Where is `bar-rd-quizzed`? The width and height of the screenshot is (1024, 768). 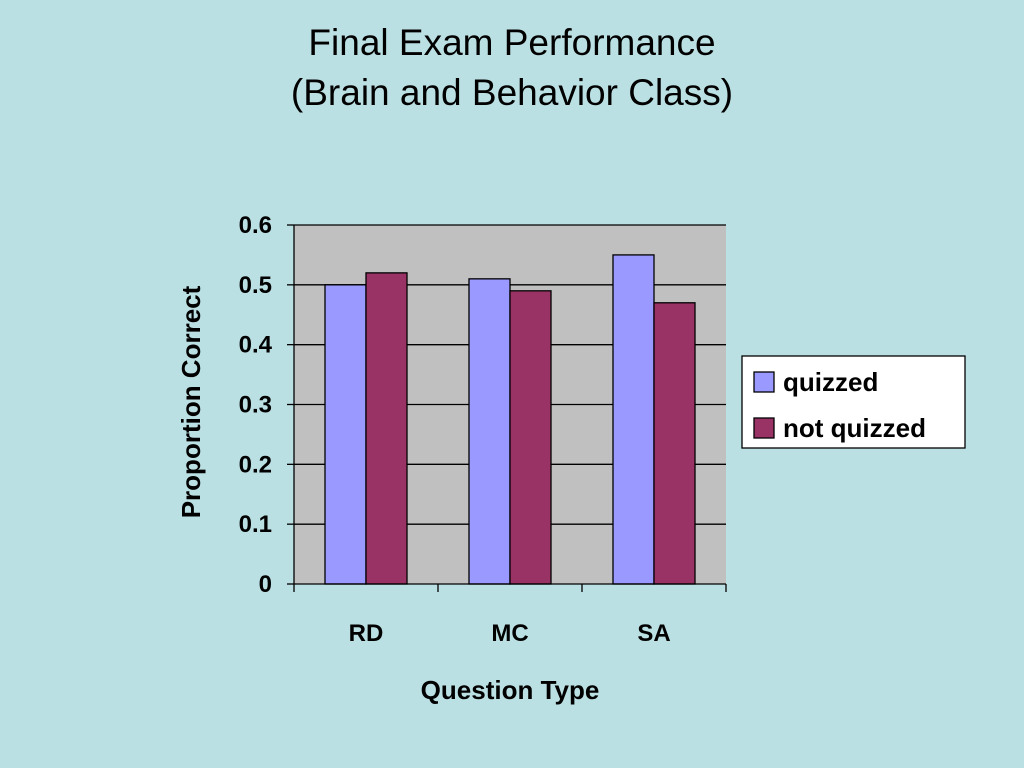 bar-rd-quizzed is located at coordinates (345, 434).